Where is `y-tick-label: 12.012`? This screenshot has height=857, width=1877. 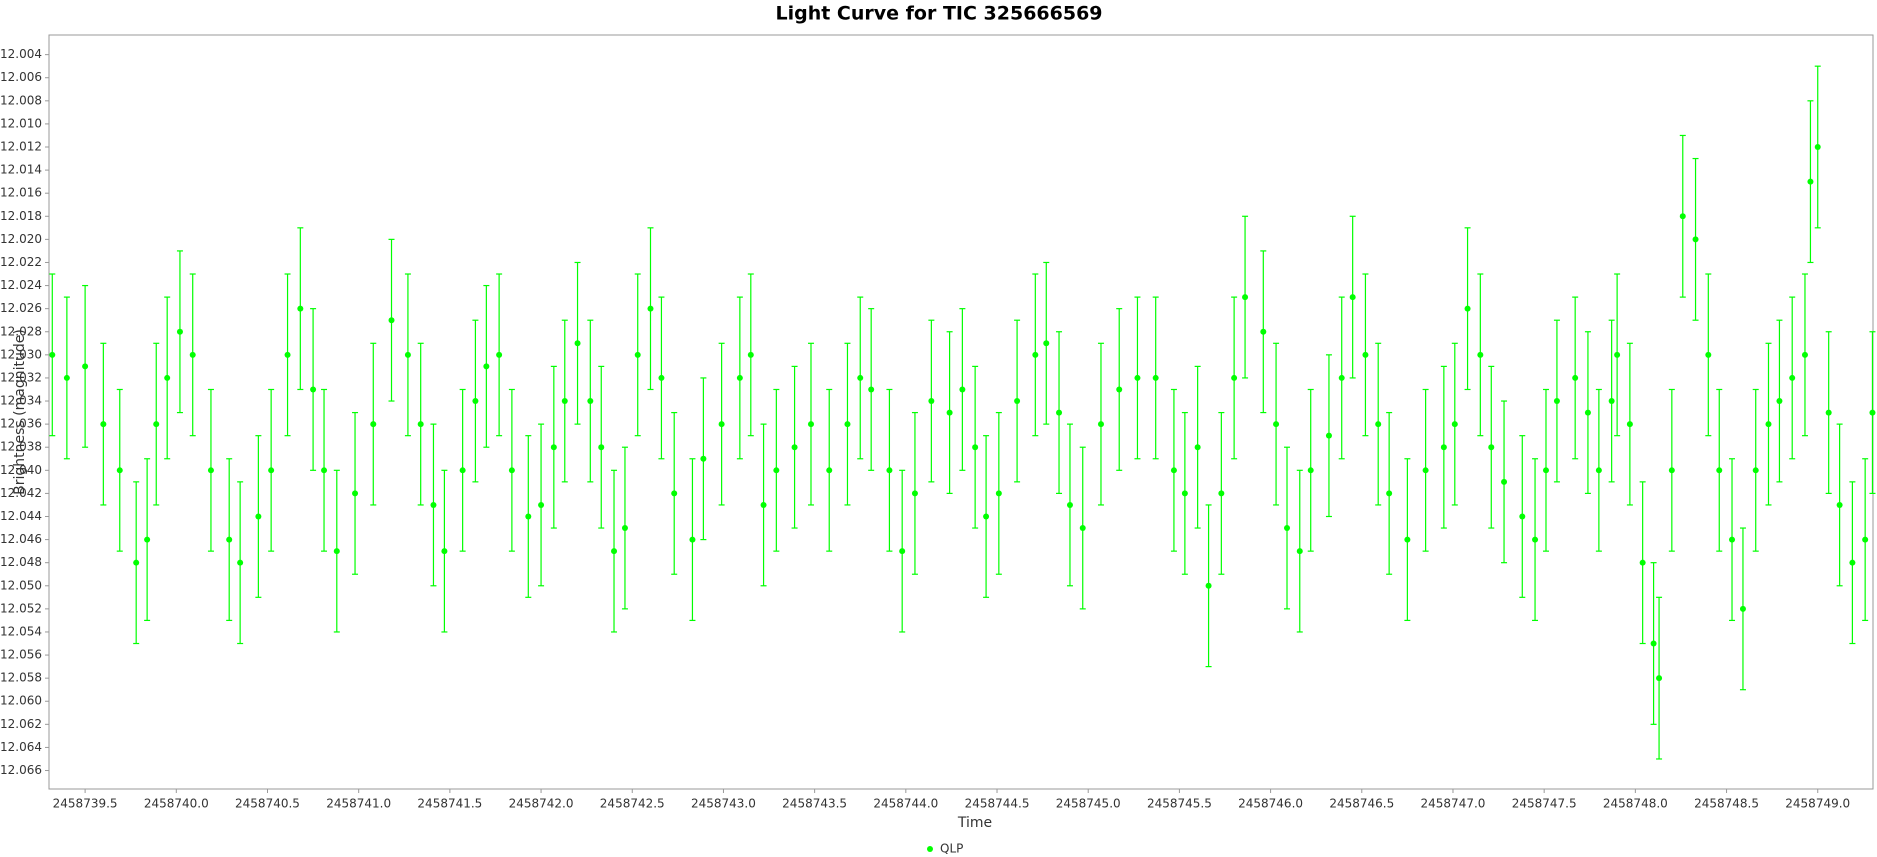 y-tick-label: 12.012 is located at coordinates (21, 147).